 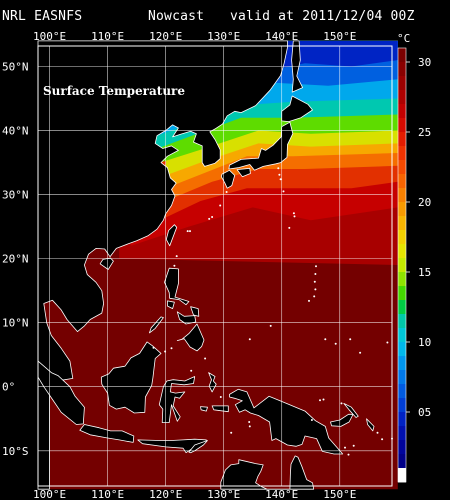 What do you see at coordinates (212, 382) in the screenshot?
I see `halmahera-land` at bounding box center [212, 382].